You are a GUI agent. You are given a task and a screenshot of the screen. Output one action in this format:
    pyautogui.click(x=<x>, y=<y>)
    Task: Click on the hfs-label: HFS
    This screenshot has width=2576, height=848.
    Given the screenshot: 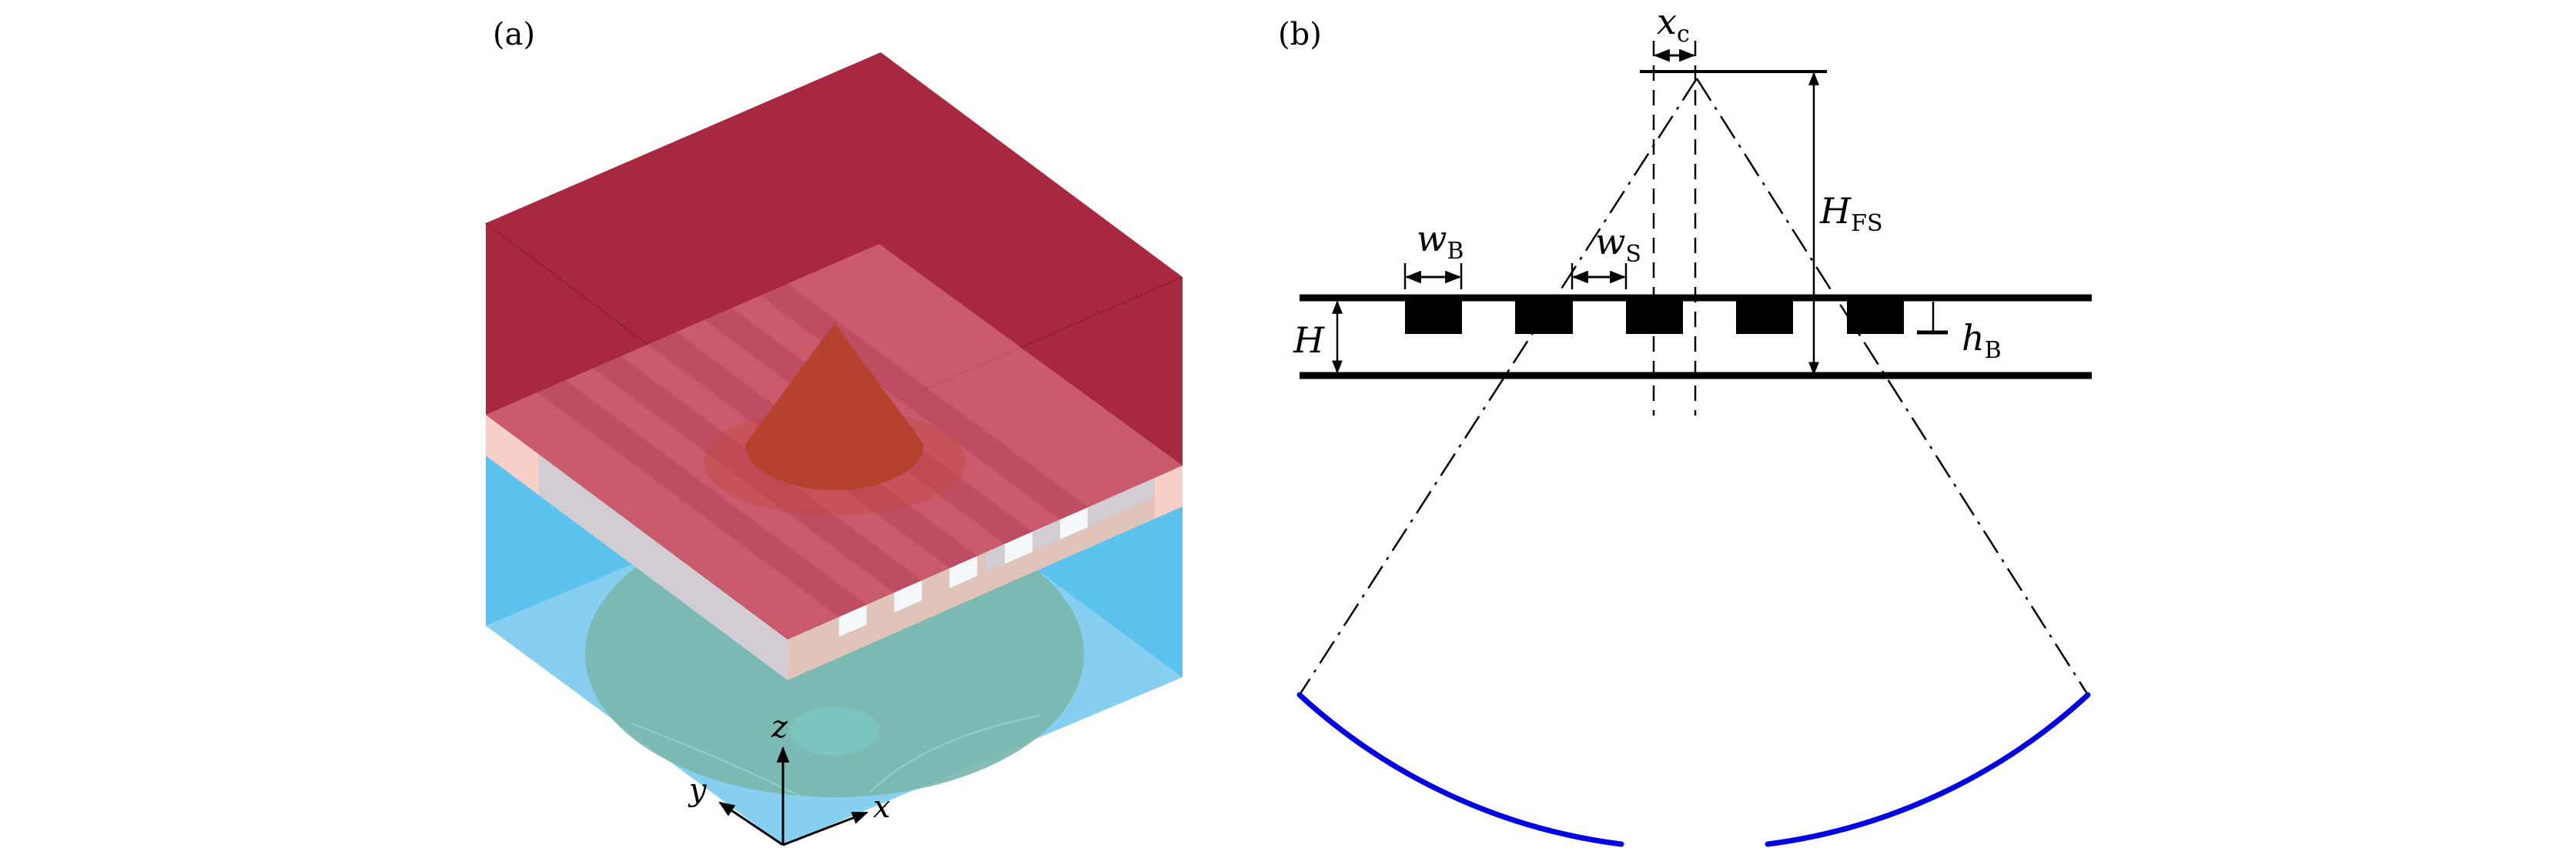 What is the action you would take?
    pyautogui.click(x=1851, y=214)
    